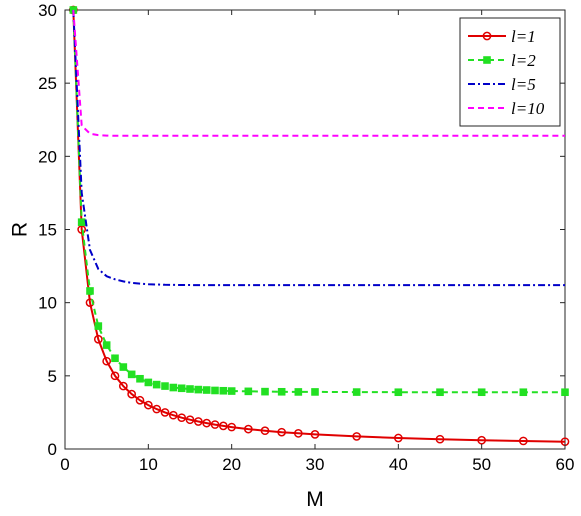  What do you see at coordinates (47, 230) in the screenshot?
I see `y-tick-label: 15` at bounding box center [47, 230].